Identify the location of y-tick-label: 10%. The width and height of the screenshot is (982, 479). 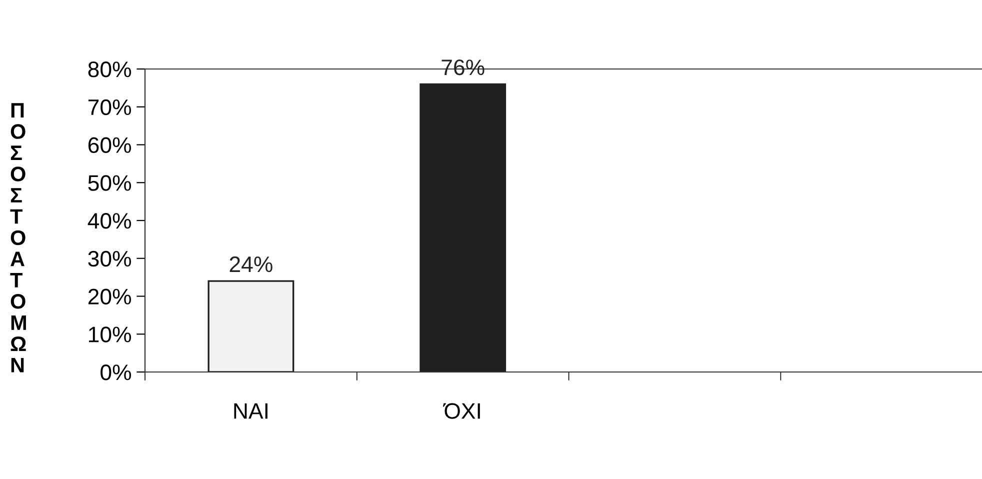
(110, 334).